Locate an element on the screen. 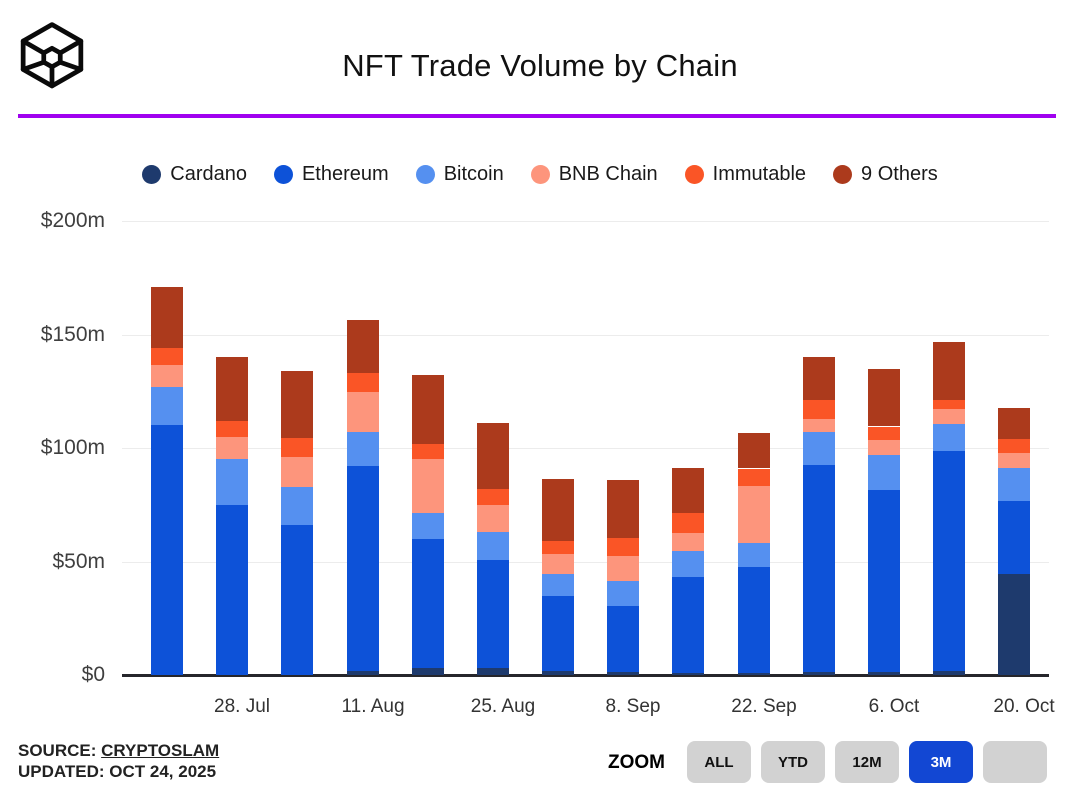 This screenshot has height=792, width=1080. source-link: CRYPTOSLAM is located at coordinates (160, 750).